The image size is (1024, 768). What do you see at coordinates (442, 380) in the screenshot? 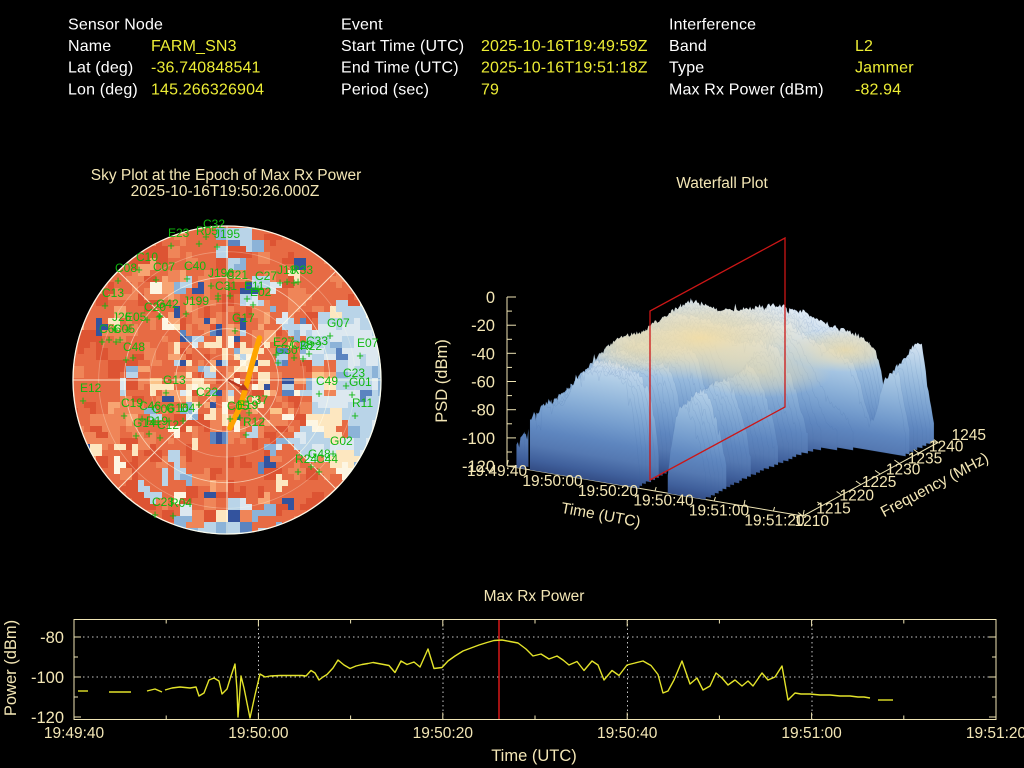
I see `svg-text: PSD (dBm)` at bounding box center [442, 380].